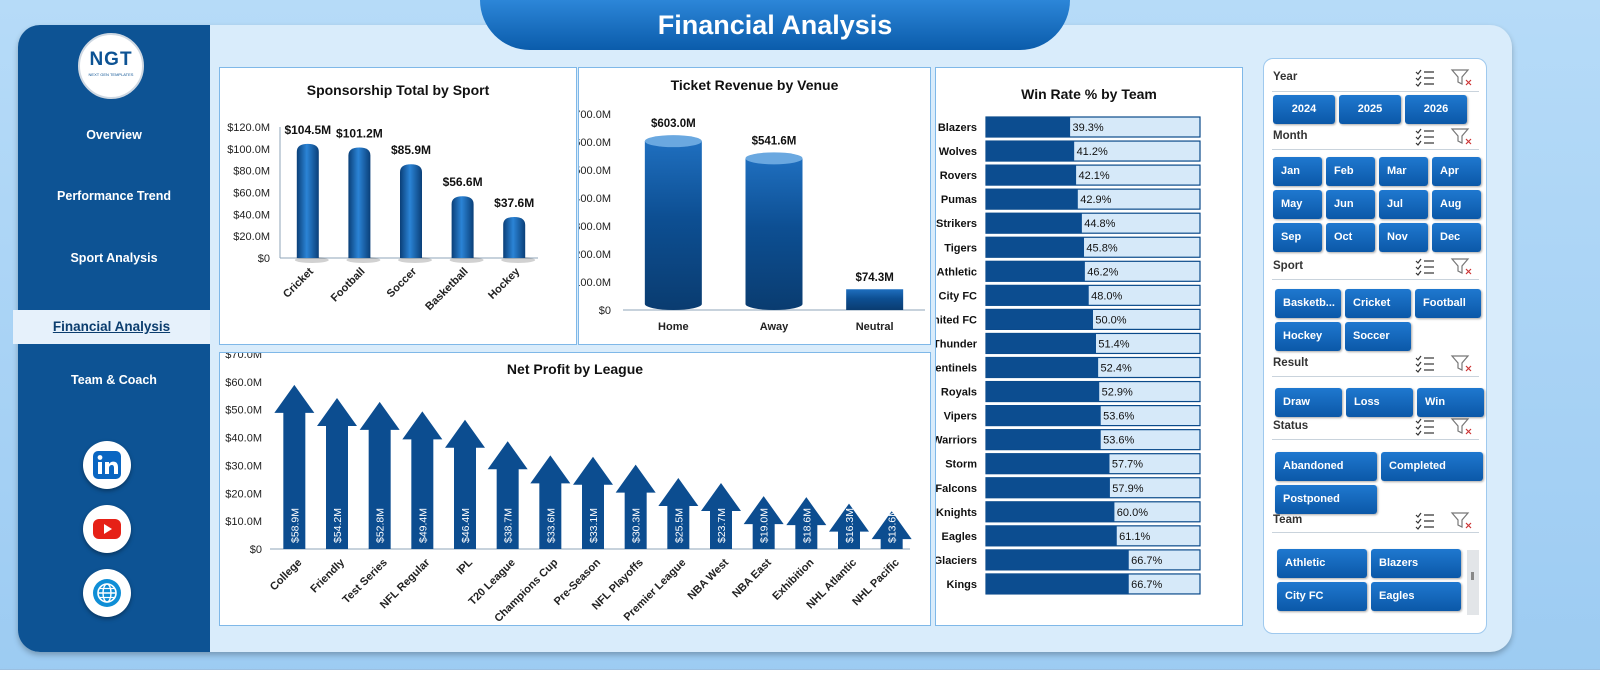  What do you see at coordinates (1378, 303) in the screenshot?
I see `sport-option-1: Cricket` at bounding box center [1378, 303].